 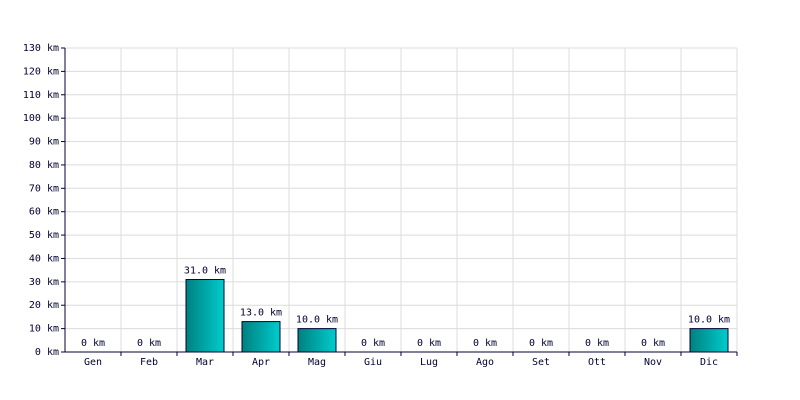 I want to click on x-tick-label: Mar, so click(x=205, y=362).